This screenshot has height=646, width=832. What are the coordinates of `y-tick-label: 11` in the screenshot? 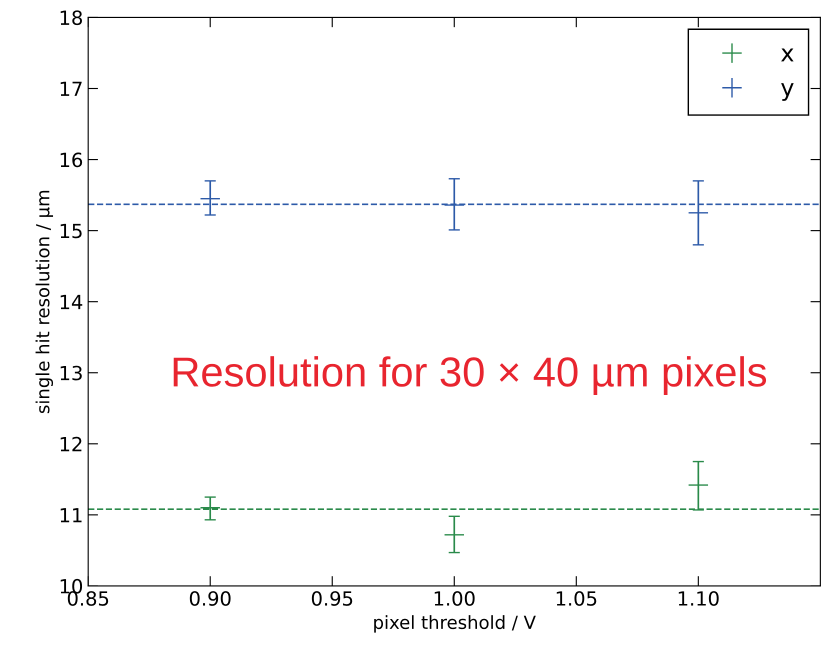 It's located at (71, 515).